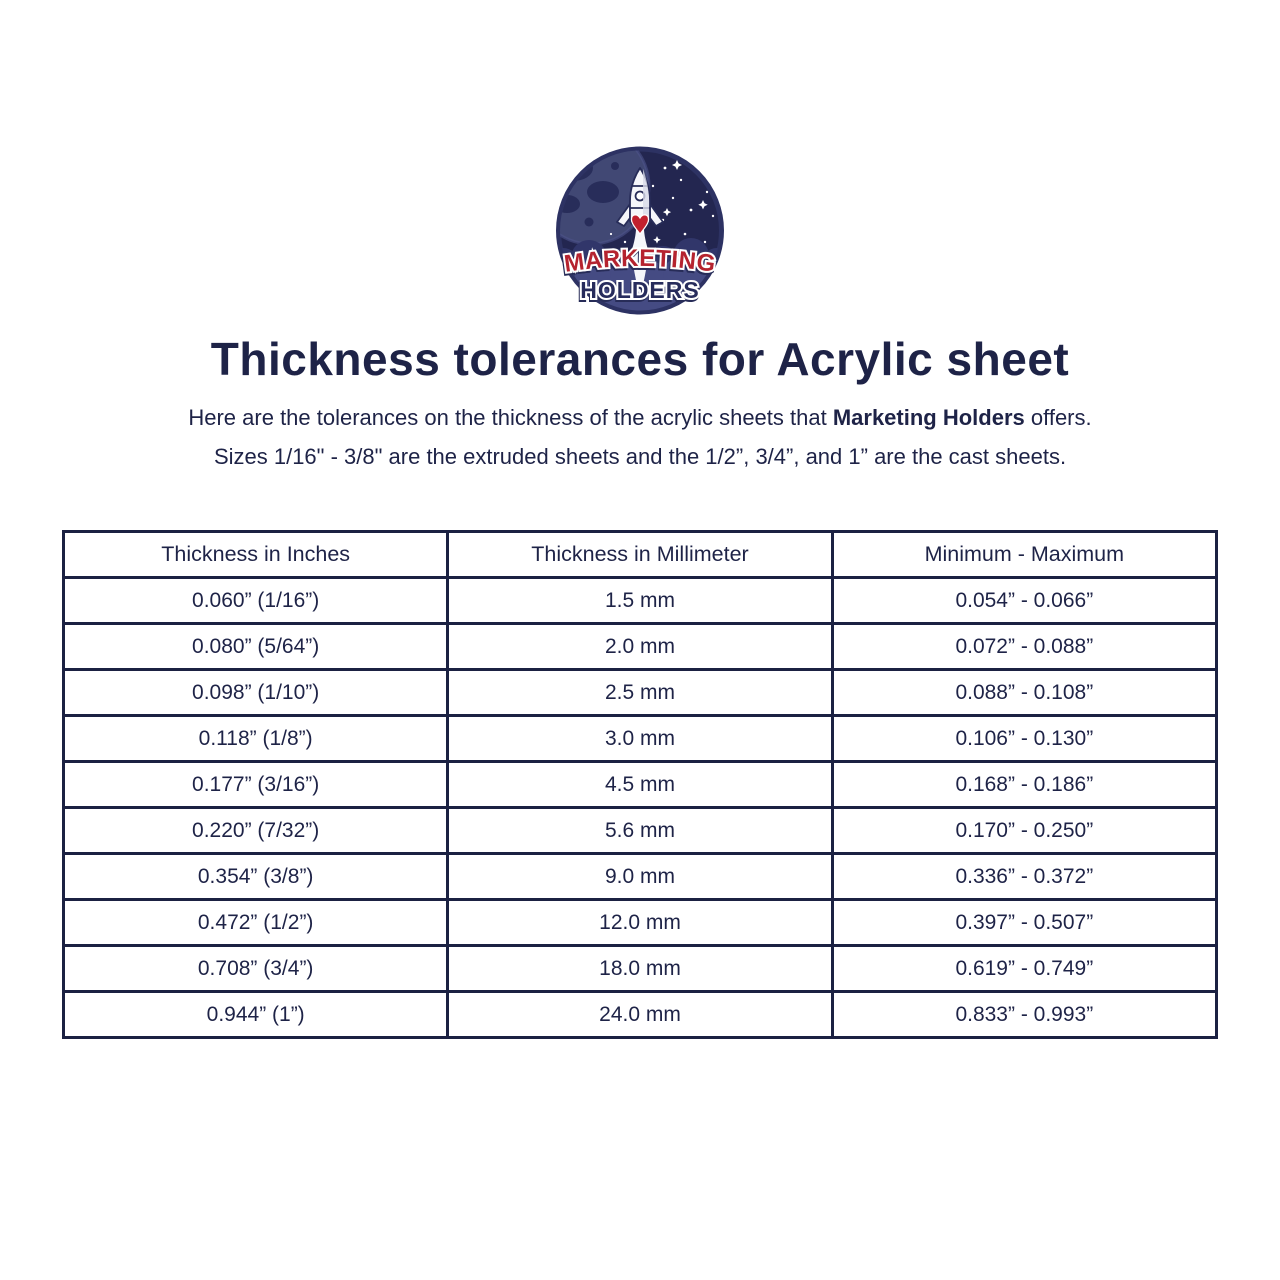 This screenshot has width=1280, height=1280. I want to click on table-row: 0.080” (5/64”) 2.0 mm 0.072” - 0.088”, so click(640, 646).